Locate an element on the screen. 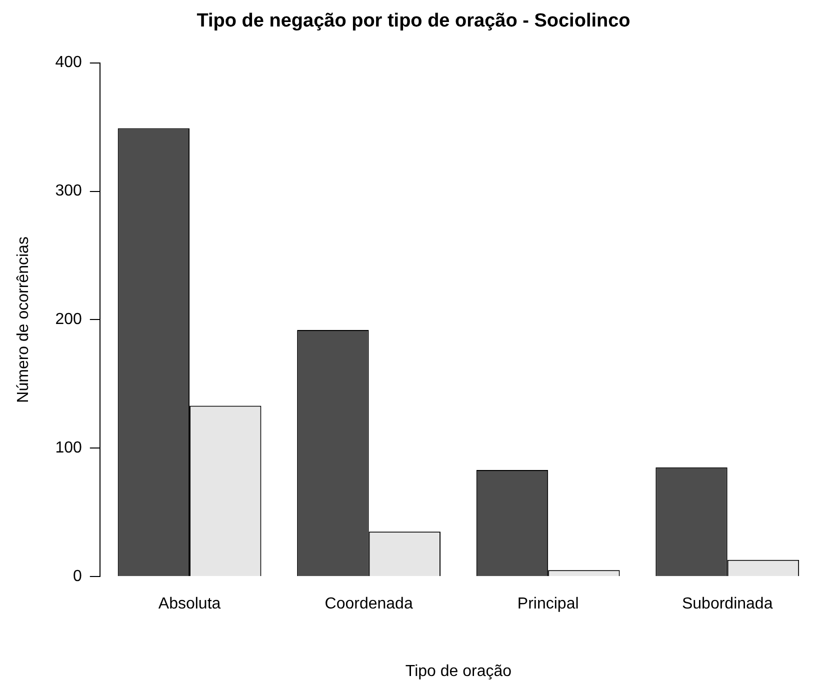  y-tick-label: 0 is located at coordinates (77, 577).